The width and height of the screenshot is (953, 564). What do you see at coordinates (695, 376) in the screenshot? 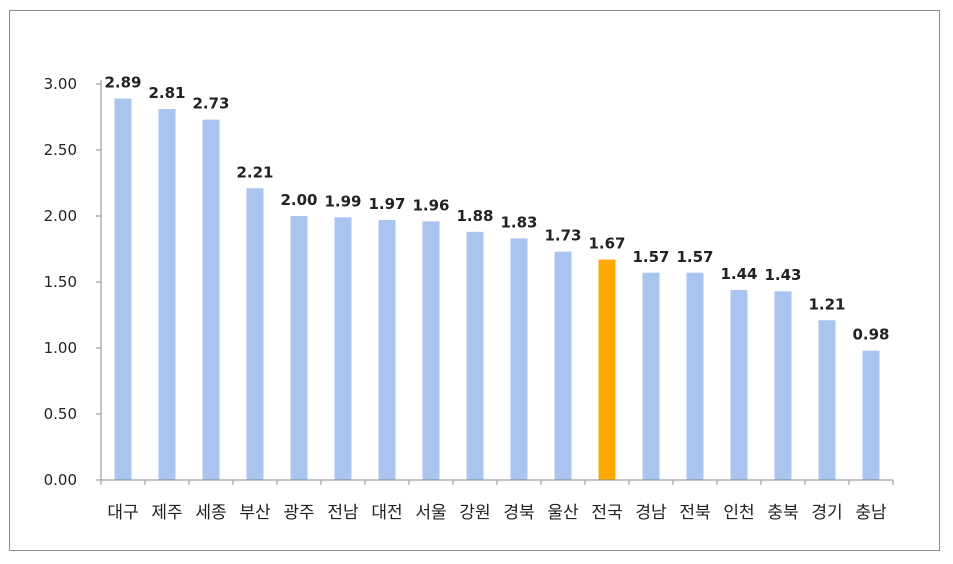
I see `bar-전북` at bounding box center [695, 376].